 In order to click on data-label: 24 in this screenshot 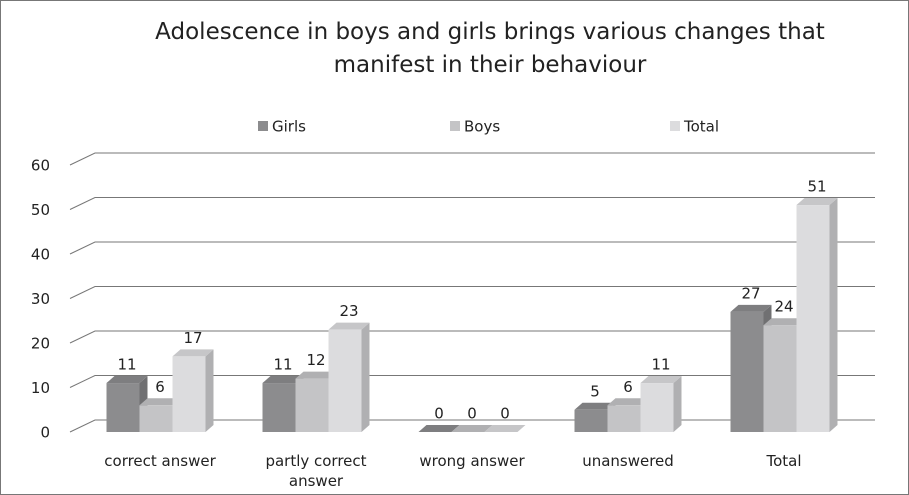, I will do `click(783, 307)`.